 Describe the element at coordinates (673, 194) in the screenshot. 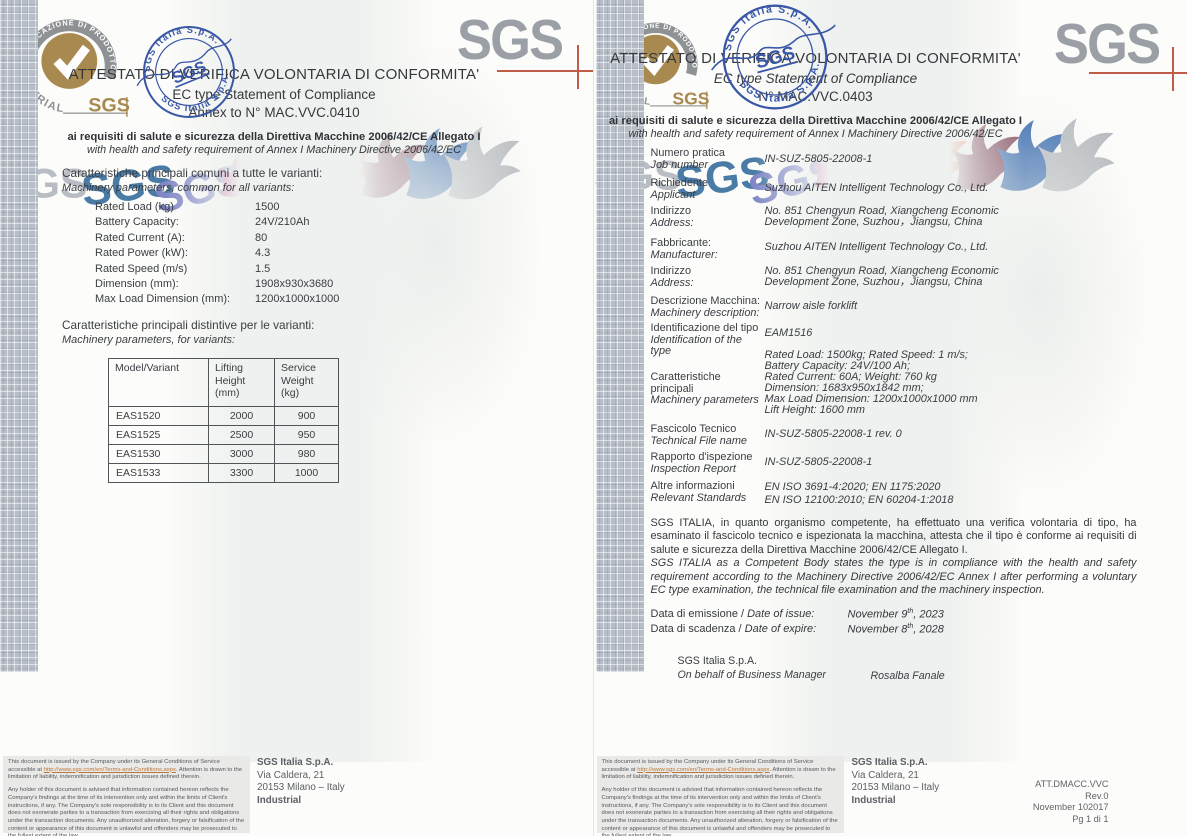

I see `field-label-en: Applicant` at that location.